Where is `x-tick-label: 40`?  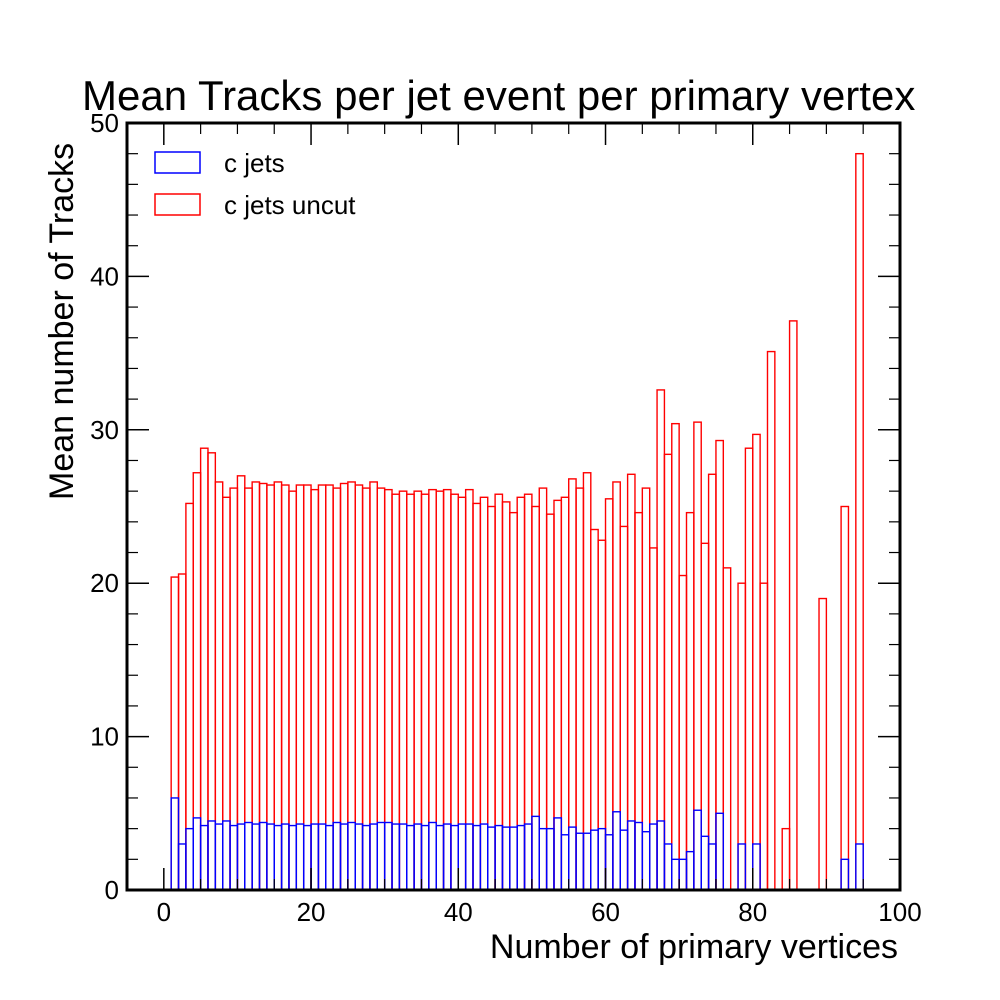 x-tick-label: 40 is located at coordinates (458, 912).